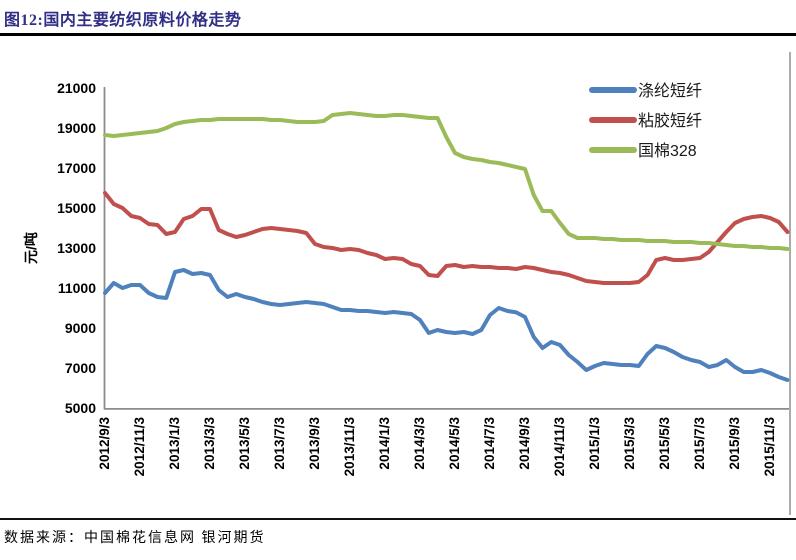 The width and height of the screenshot is (796, 560). Describe the element at coordinates (314, 443) in the screenshot. I see `x-tick-label: 2013/9/3` at that location.